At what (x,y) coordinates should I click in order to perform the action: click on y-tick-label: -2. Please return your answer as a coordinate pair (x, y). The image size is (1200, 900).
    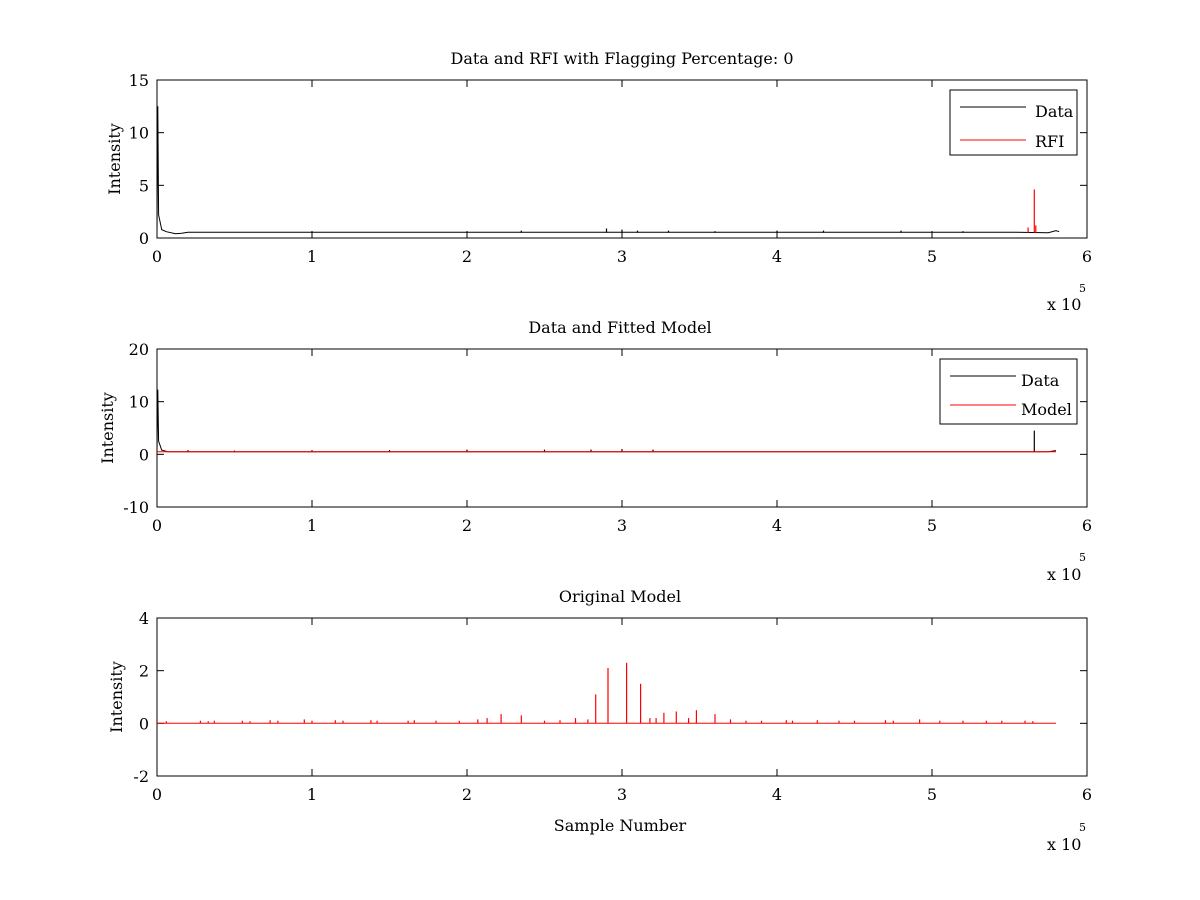
    Looking at the image, I should click on (141, 776).